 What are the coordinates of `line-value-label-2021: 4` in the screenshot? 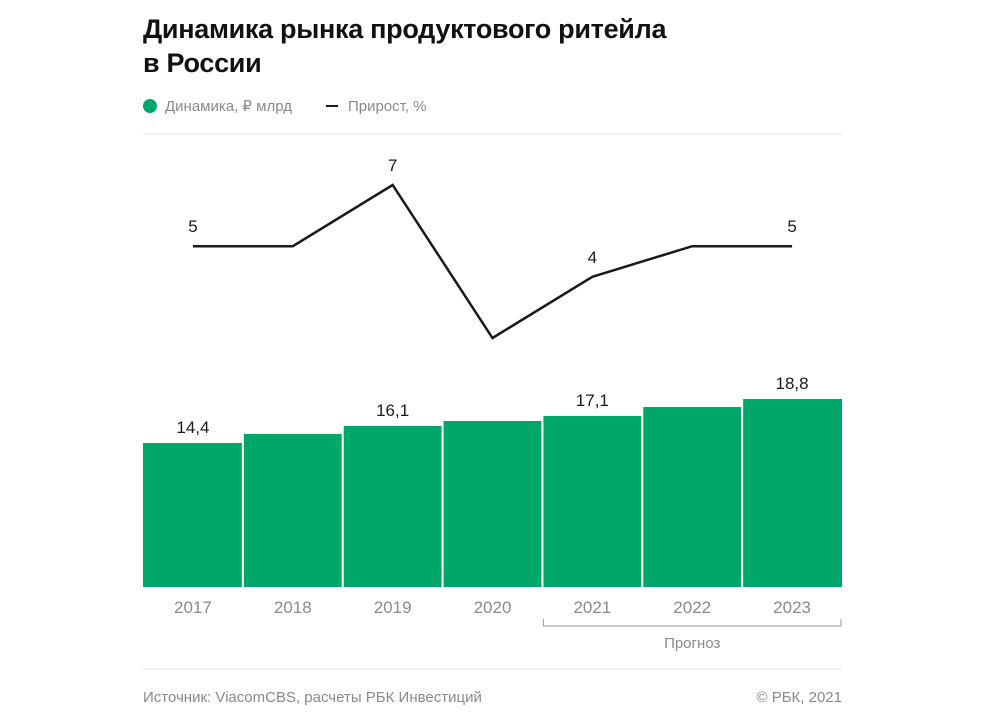 It's located at (592, 257).